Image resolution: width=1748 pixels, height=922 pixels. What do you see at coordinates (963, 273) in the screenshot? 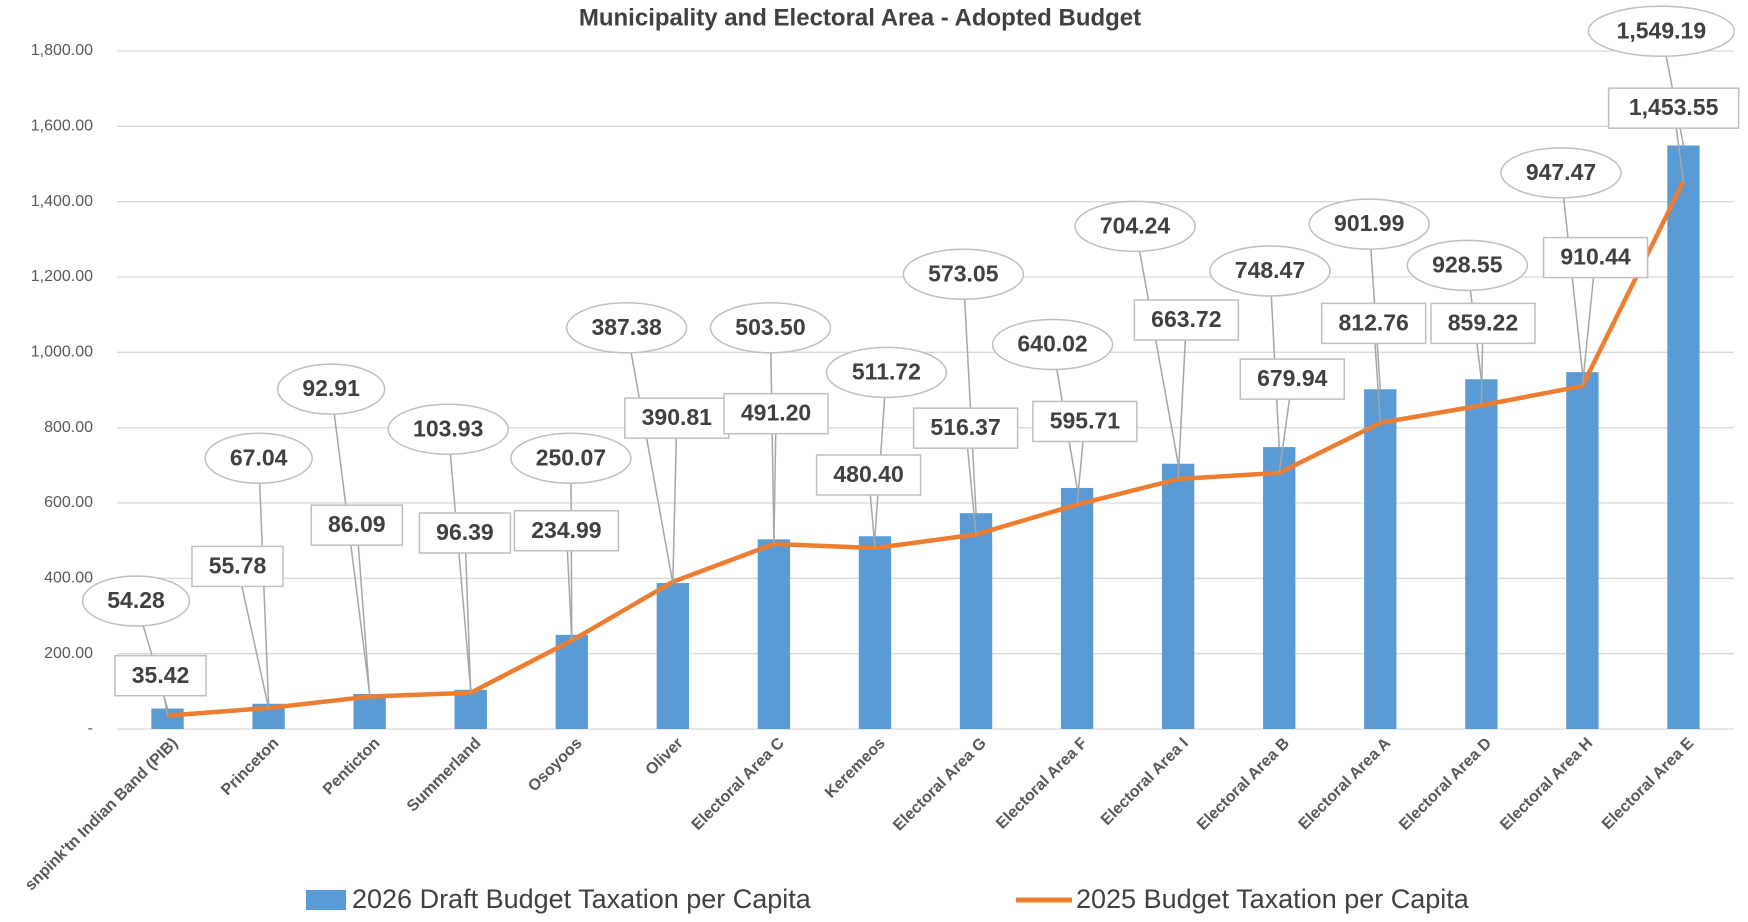
I see `data-label: 573.05` at bounding box center [963, 273].